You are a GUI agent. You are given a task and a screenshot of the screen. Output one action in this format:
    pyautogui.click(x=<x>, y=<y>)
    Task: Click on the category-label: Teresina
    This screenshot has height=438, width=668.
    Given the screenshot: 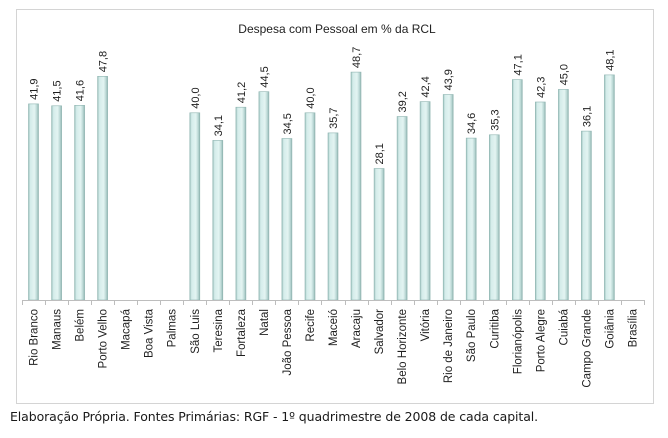 What is the action you would take?
    pyautogui.click(x=219, y=330)
    